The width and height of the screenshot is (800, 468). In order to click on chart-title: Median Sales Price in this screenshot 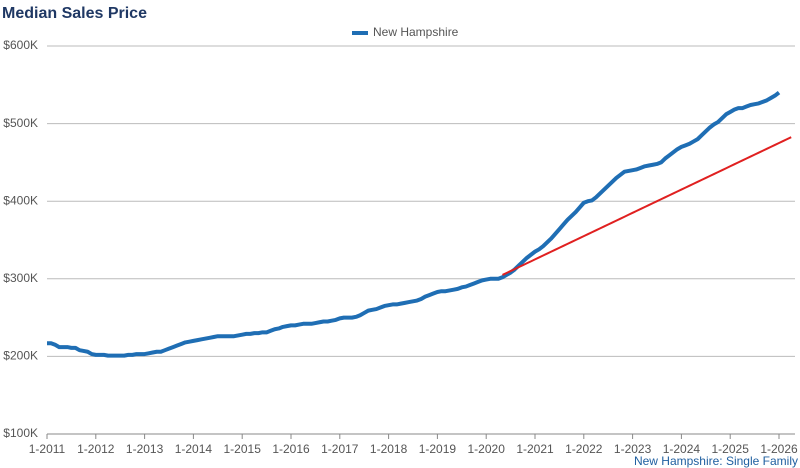, I will do `click(74, 13)`.